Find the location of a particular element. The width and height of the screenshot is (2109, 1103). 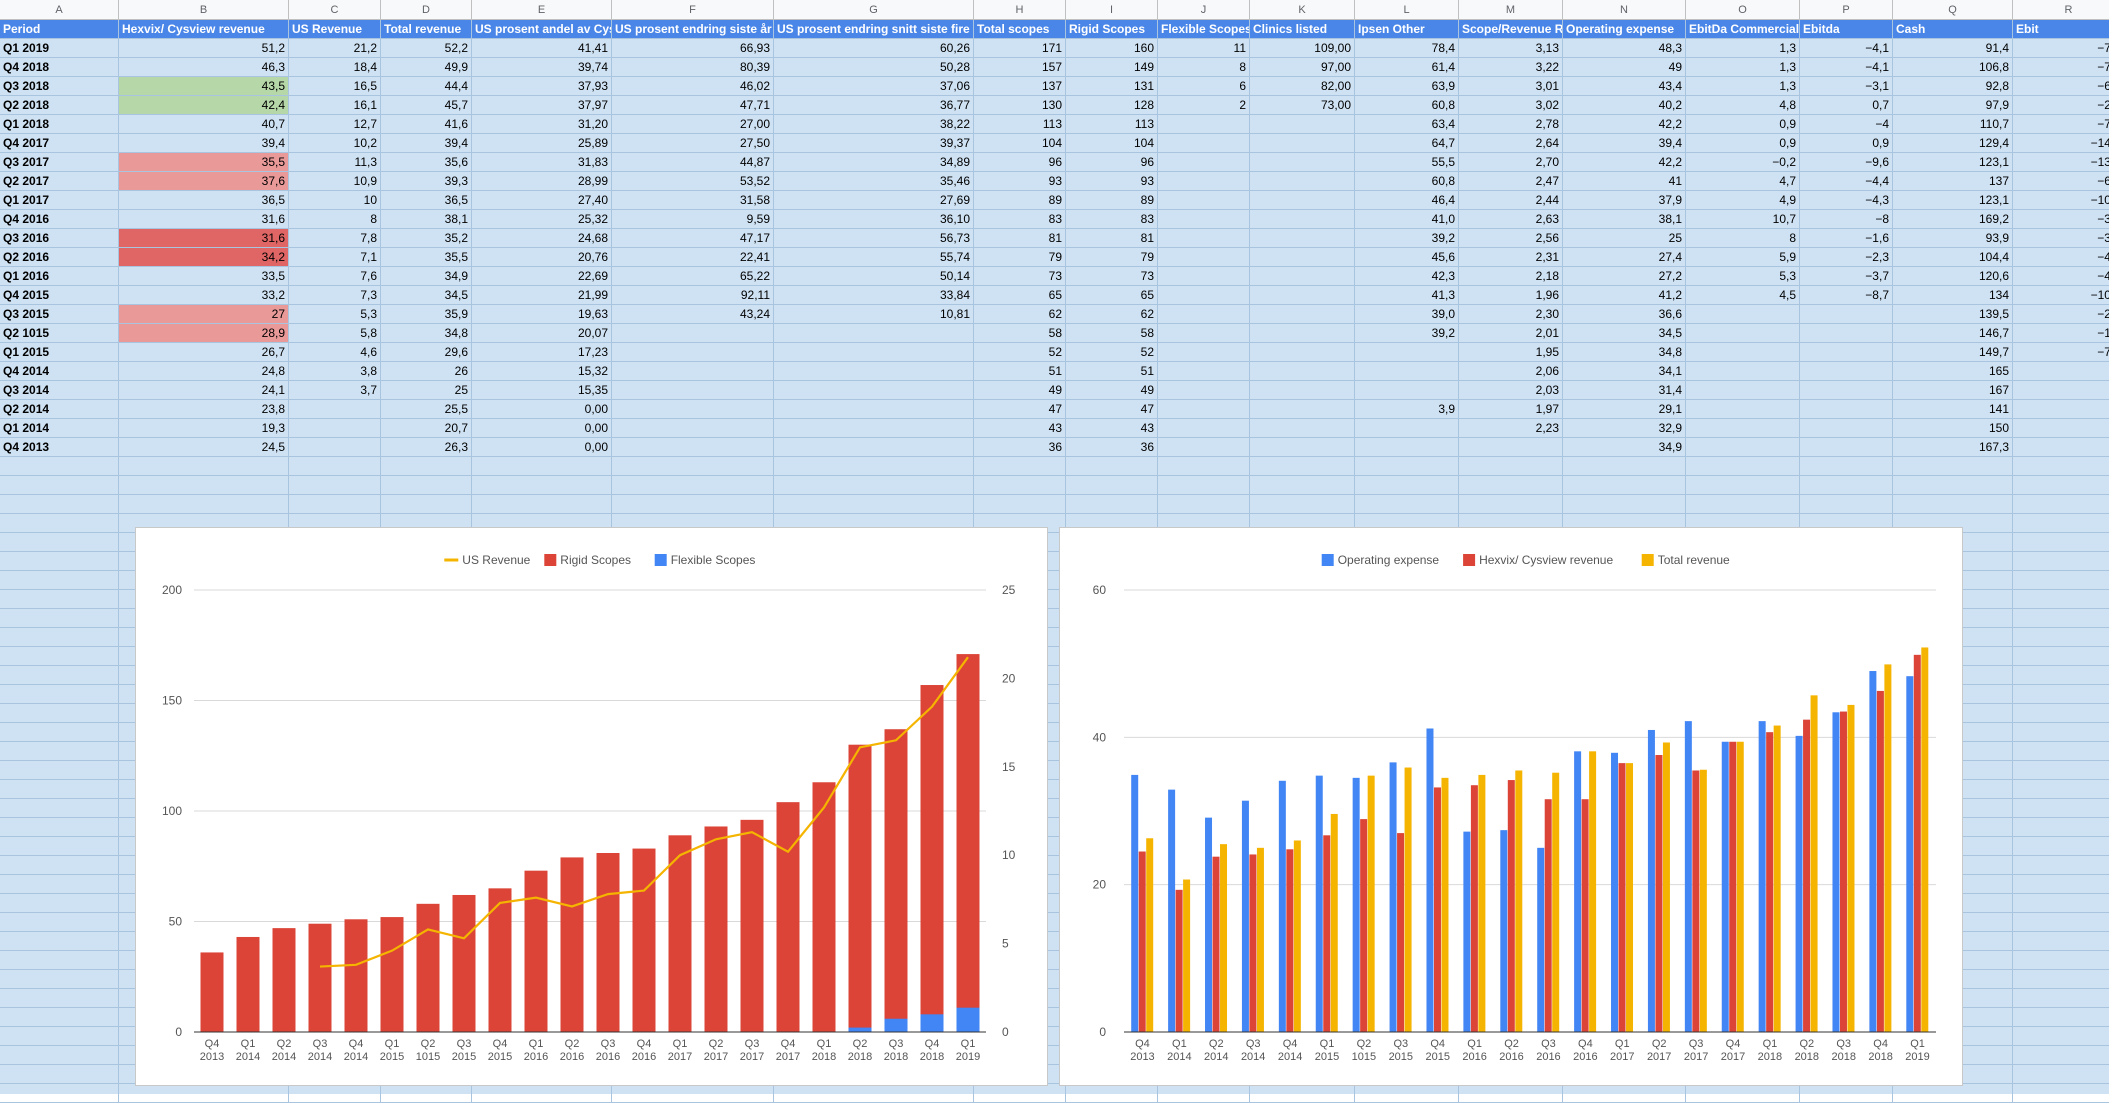

data-cell: 3,02 is located at coordinates (1511, 105).